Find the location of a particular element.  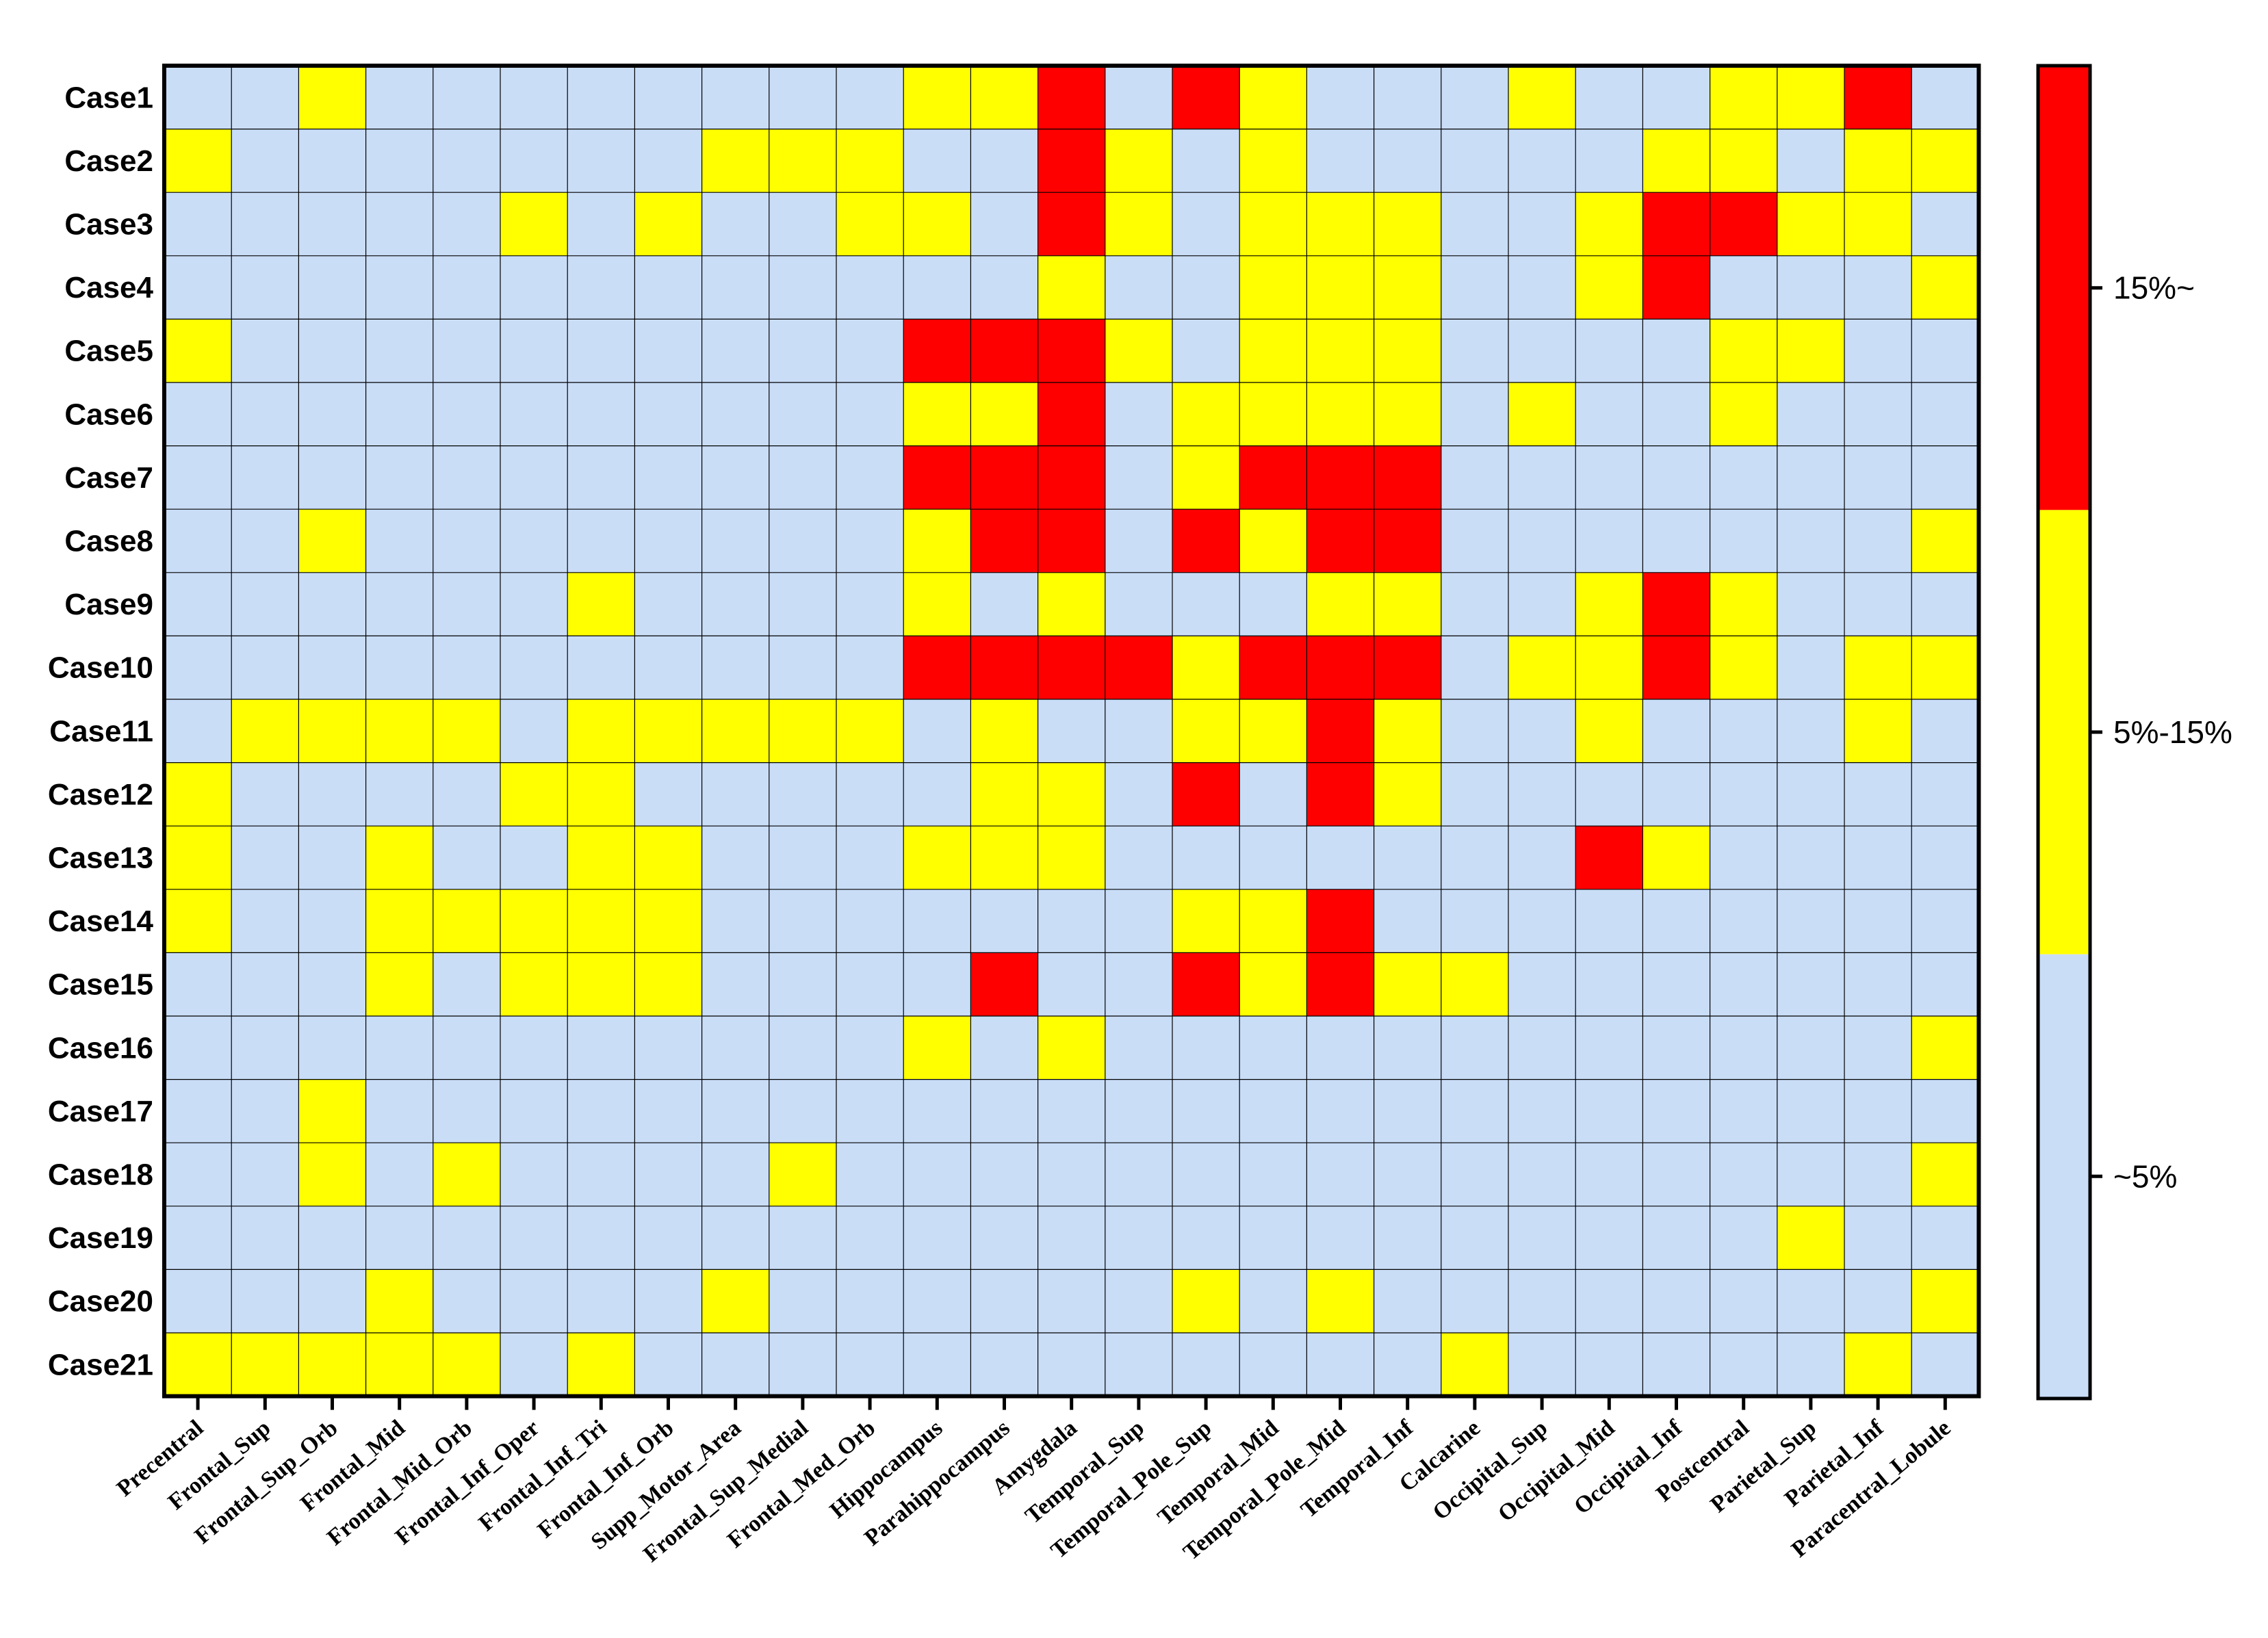

row-label: Case1 is located at coordinates (108, 97).